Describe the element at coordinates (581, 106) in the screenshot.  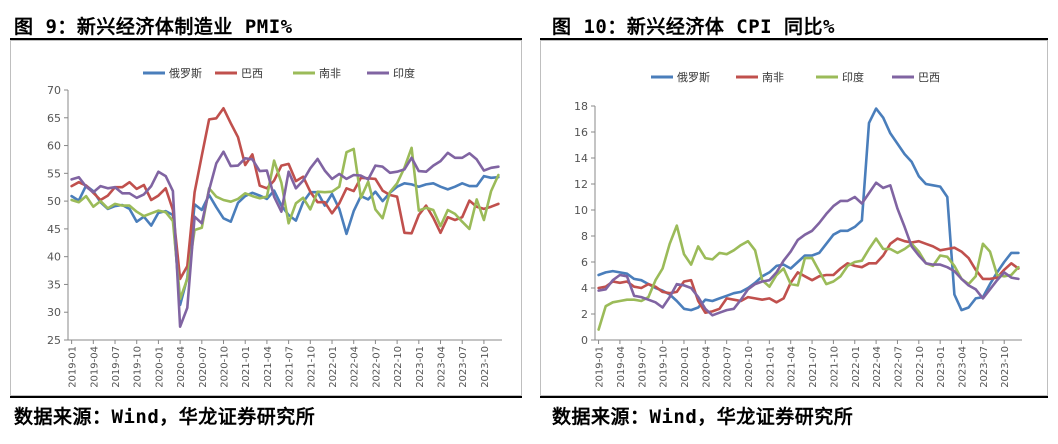
I see `y-tick-label: 18` at that location.